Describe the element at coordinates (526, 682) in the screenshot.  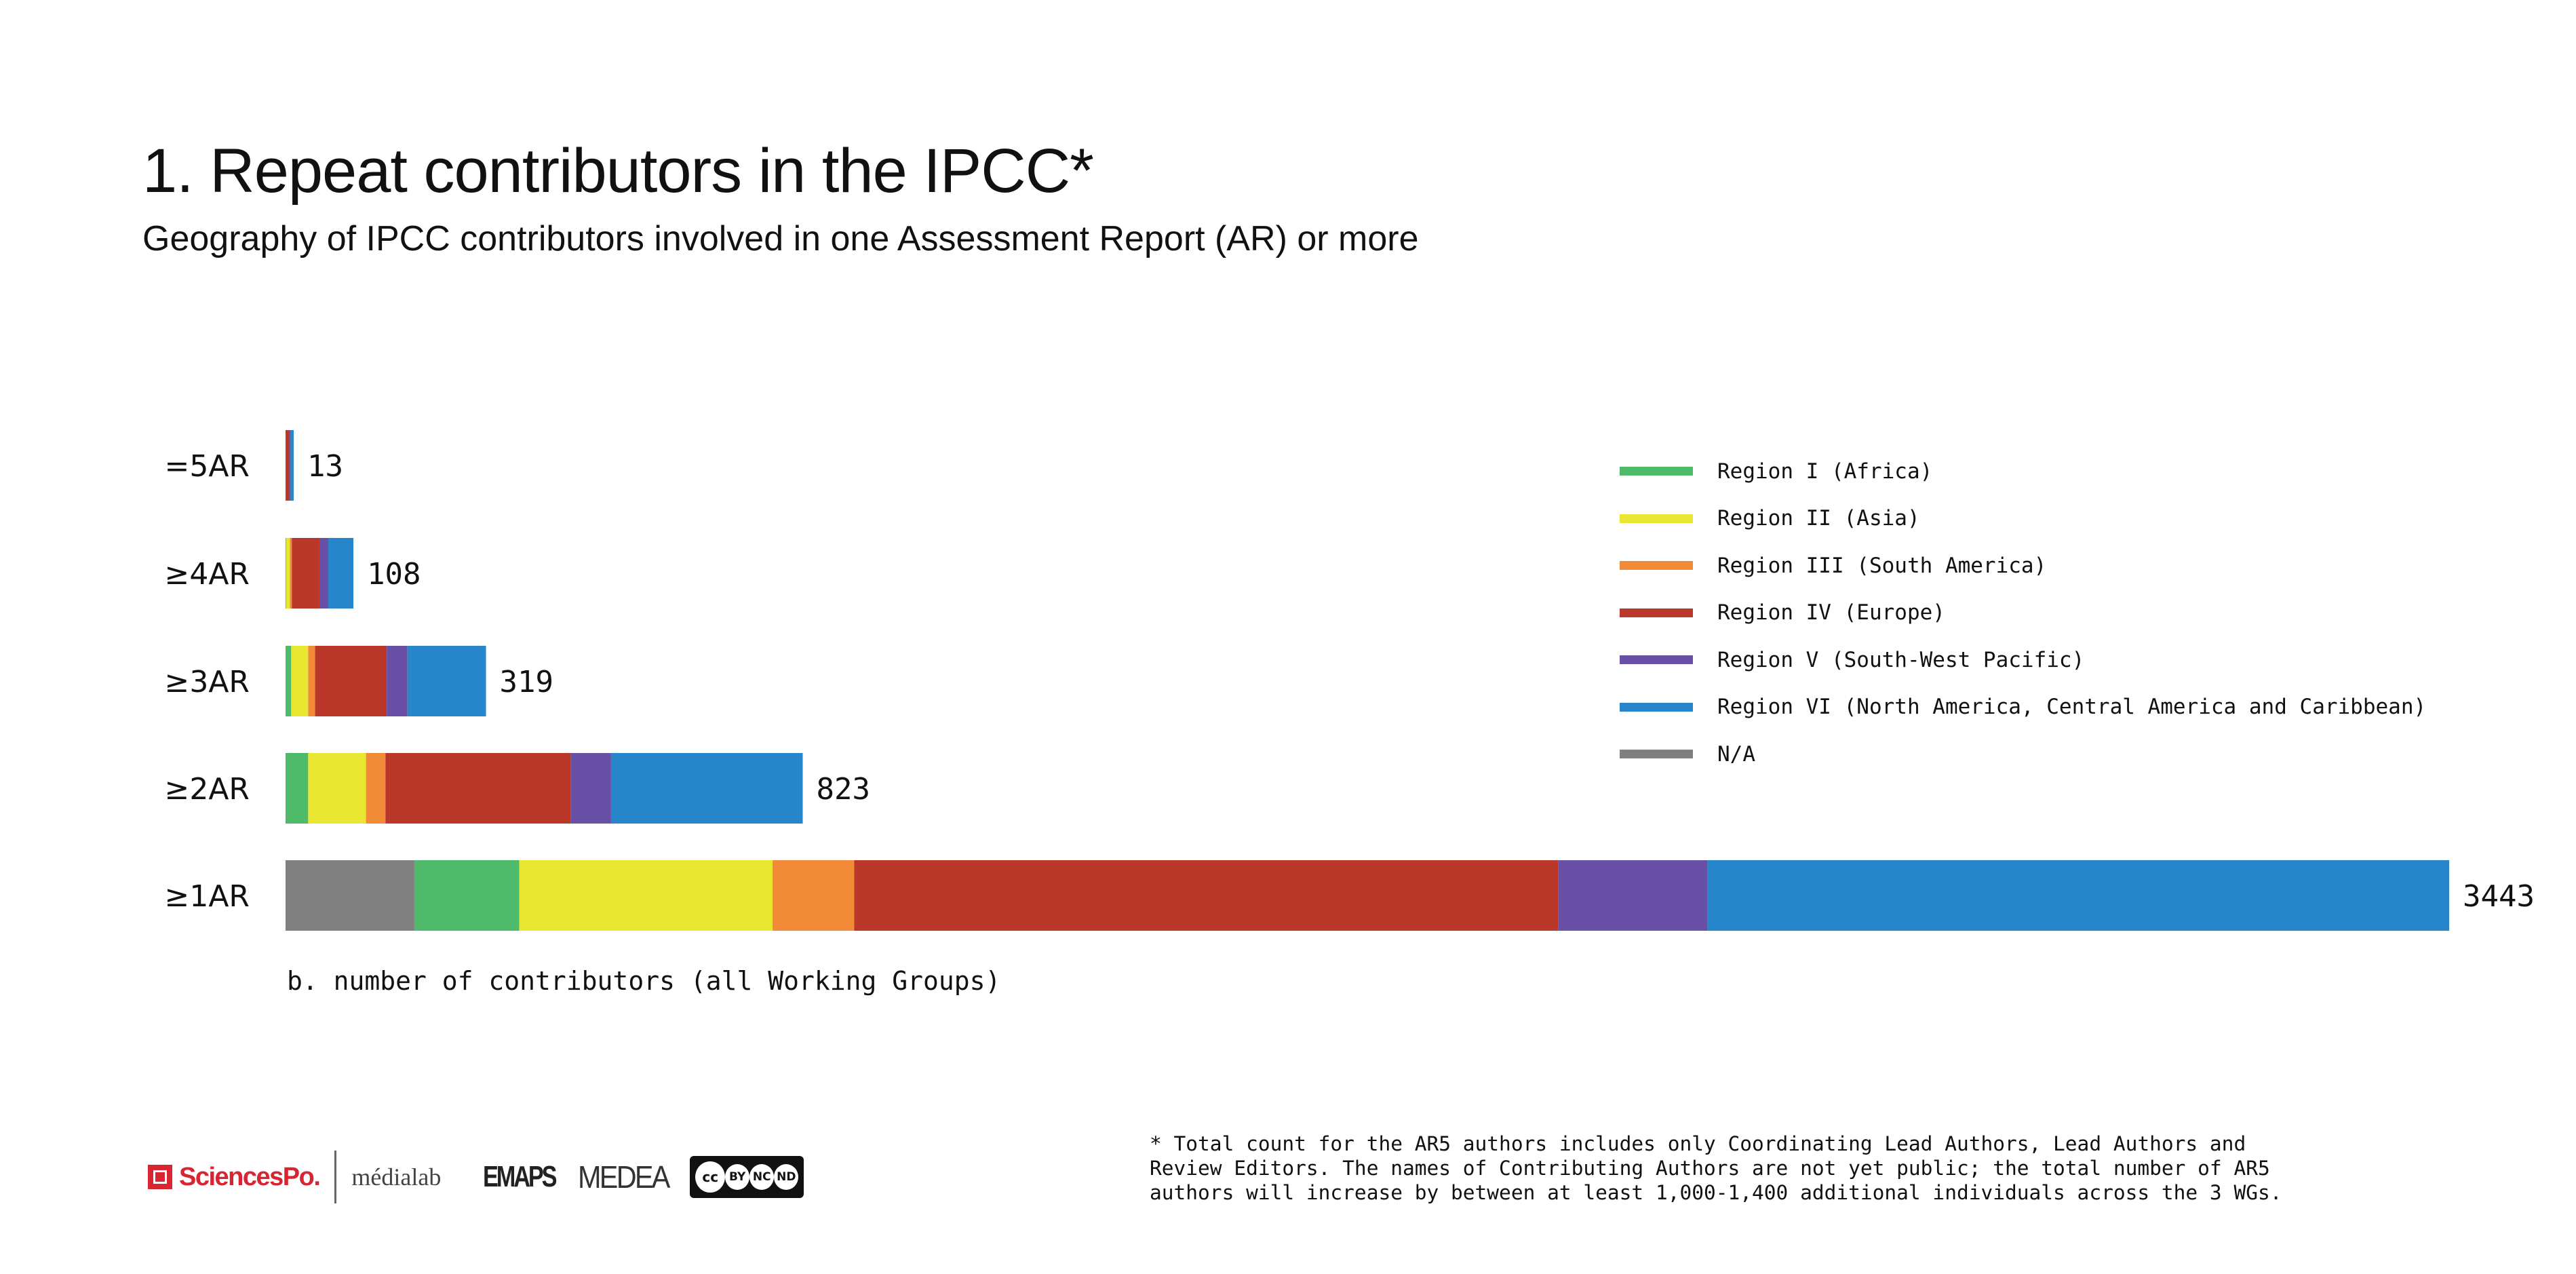
I see `bar-total-label-row-2: 319` at that location.